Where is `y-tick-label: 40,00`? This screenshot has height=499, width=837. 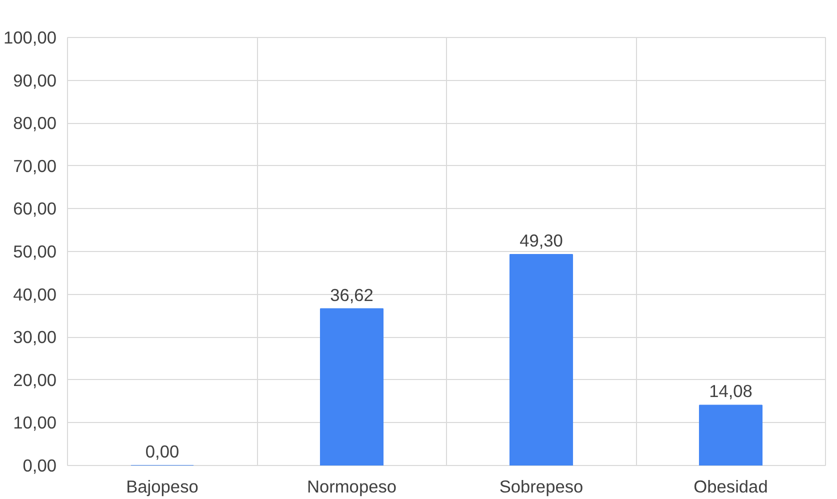
y-tick-label: 40,00 is located at coordinates (35, 294).